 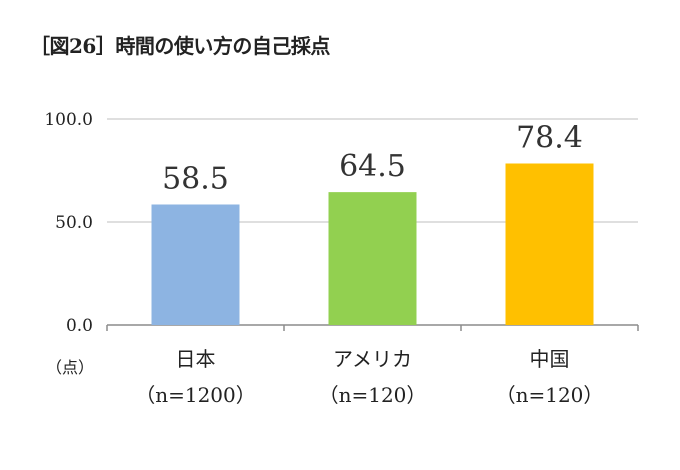 I want to click on x-sample-size-label: （n=1200）, so click(x=195, y=395).